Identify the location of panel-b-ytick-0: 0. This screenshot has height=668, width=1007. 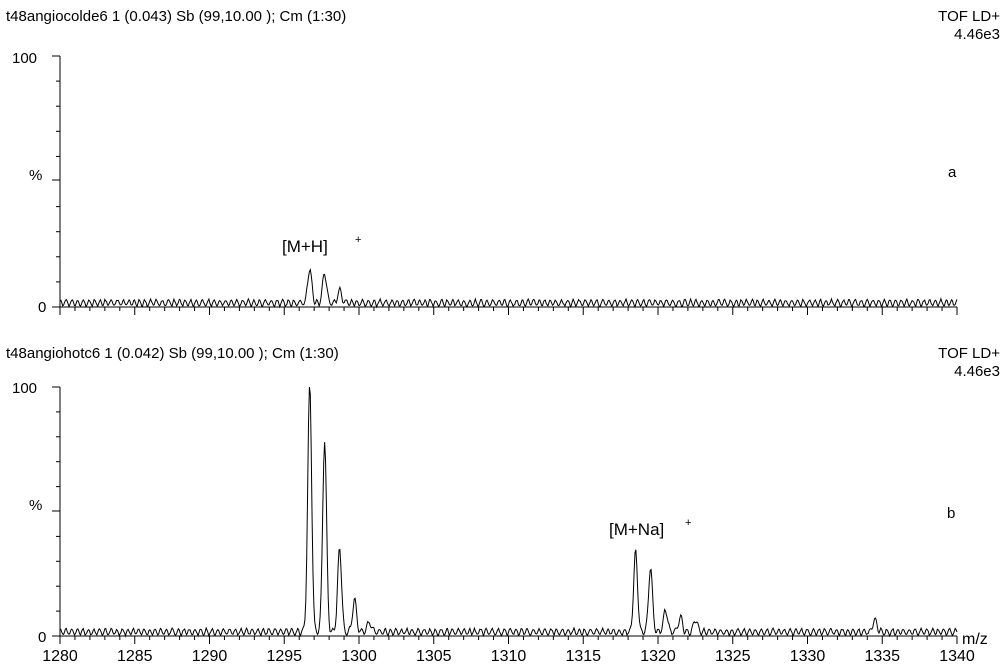
(42, 637).